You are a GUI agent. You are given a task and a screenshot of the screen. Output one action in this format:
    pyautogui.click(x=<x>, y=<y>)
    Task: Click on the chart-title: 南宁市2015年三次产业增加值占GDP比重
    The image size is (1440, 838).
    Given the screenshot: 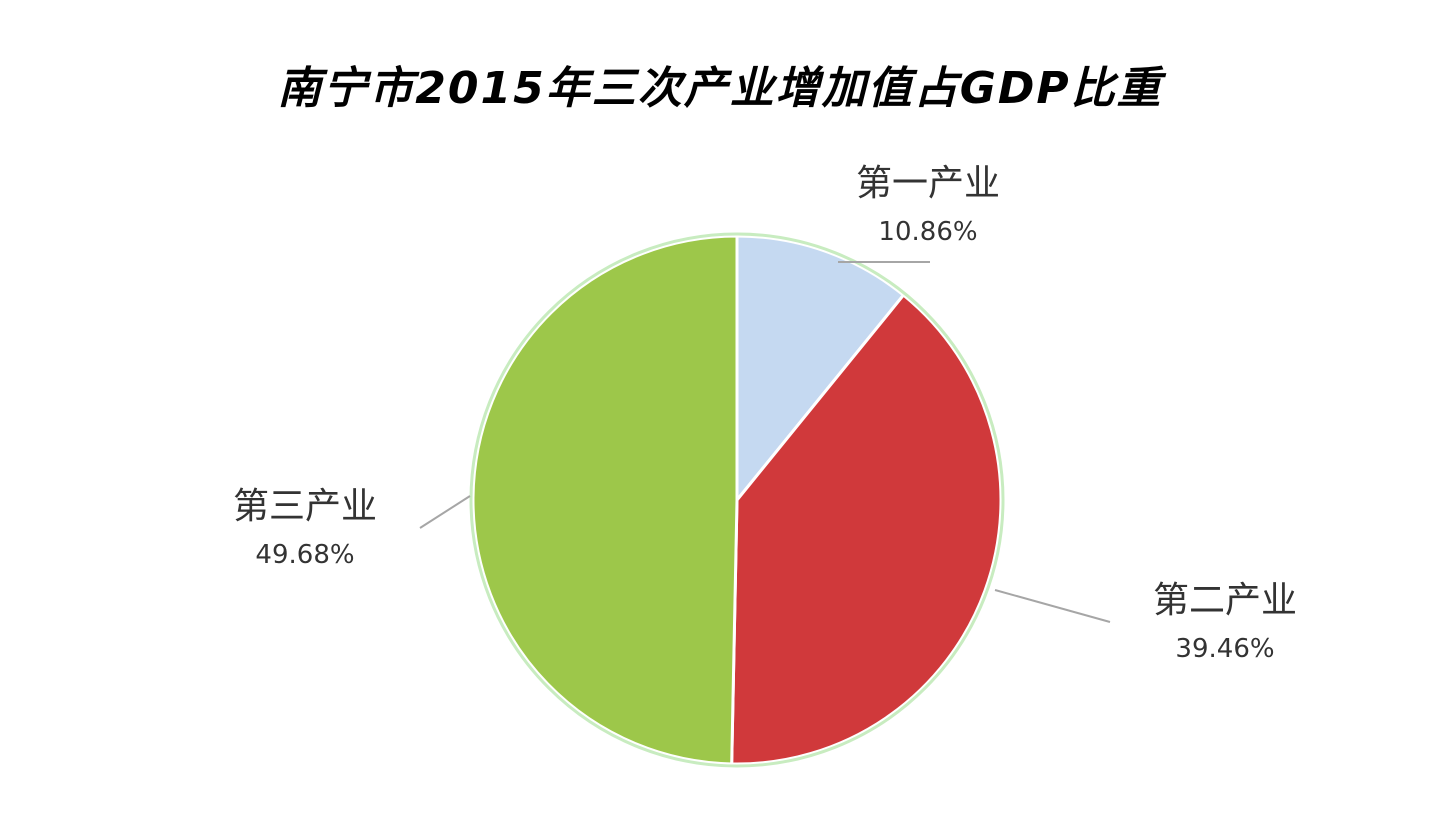 What is the action you would take?
    pyautogui.click(x=720, y=88)
    